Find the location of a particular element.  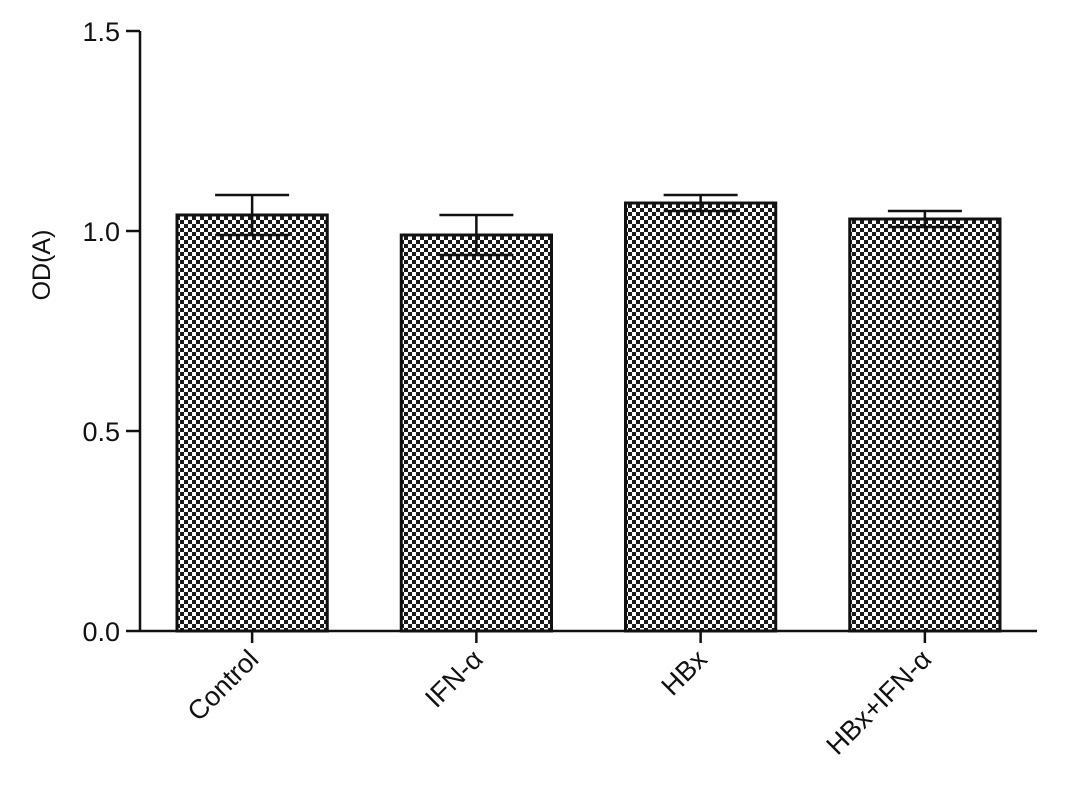

x-tick-label-3: HBx+IFN-α is located at coordinates (879, 702).